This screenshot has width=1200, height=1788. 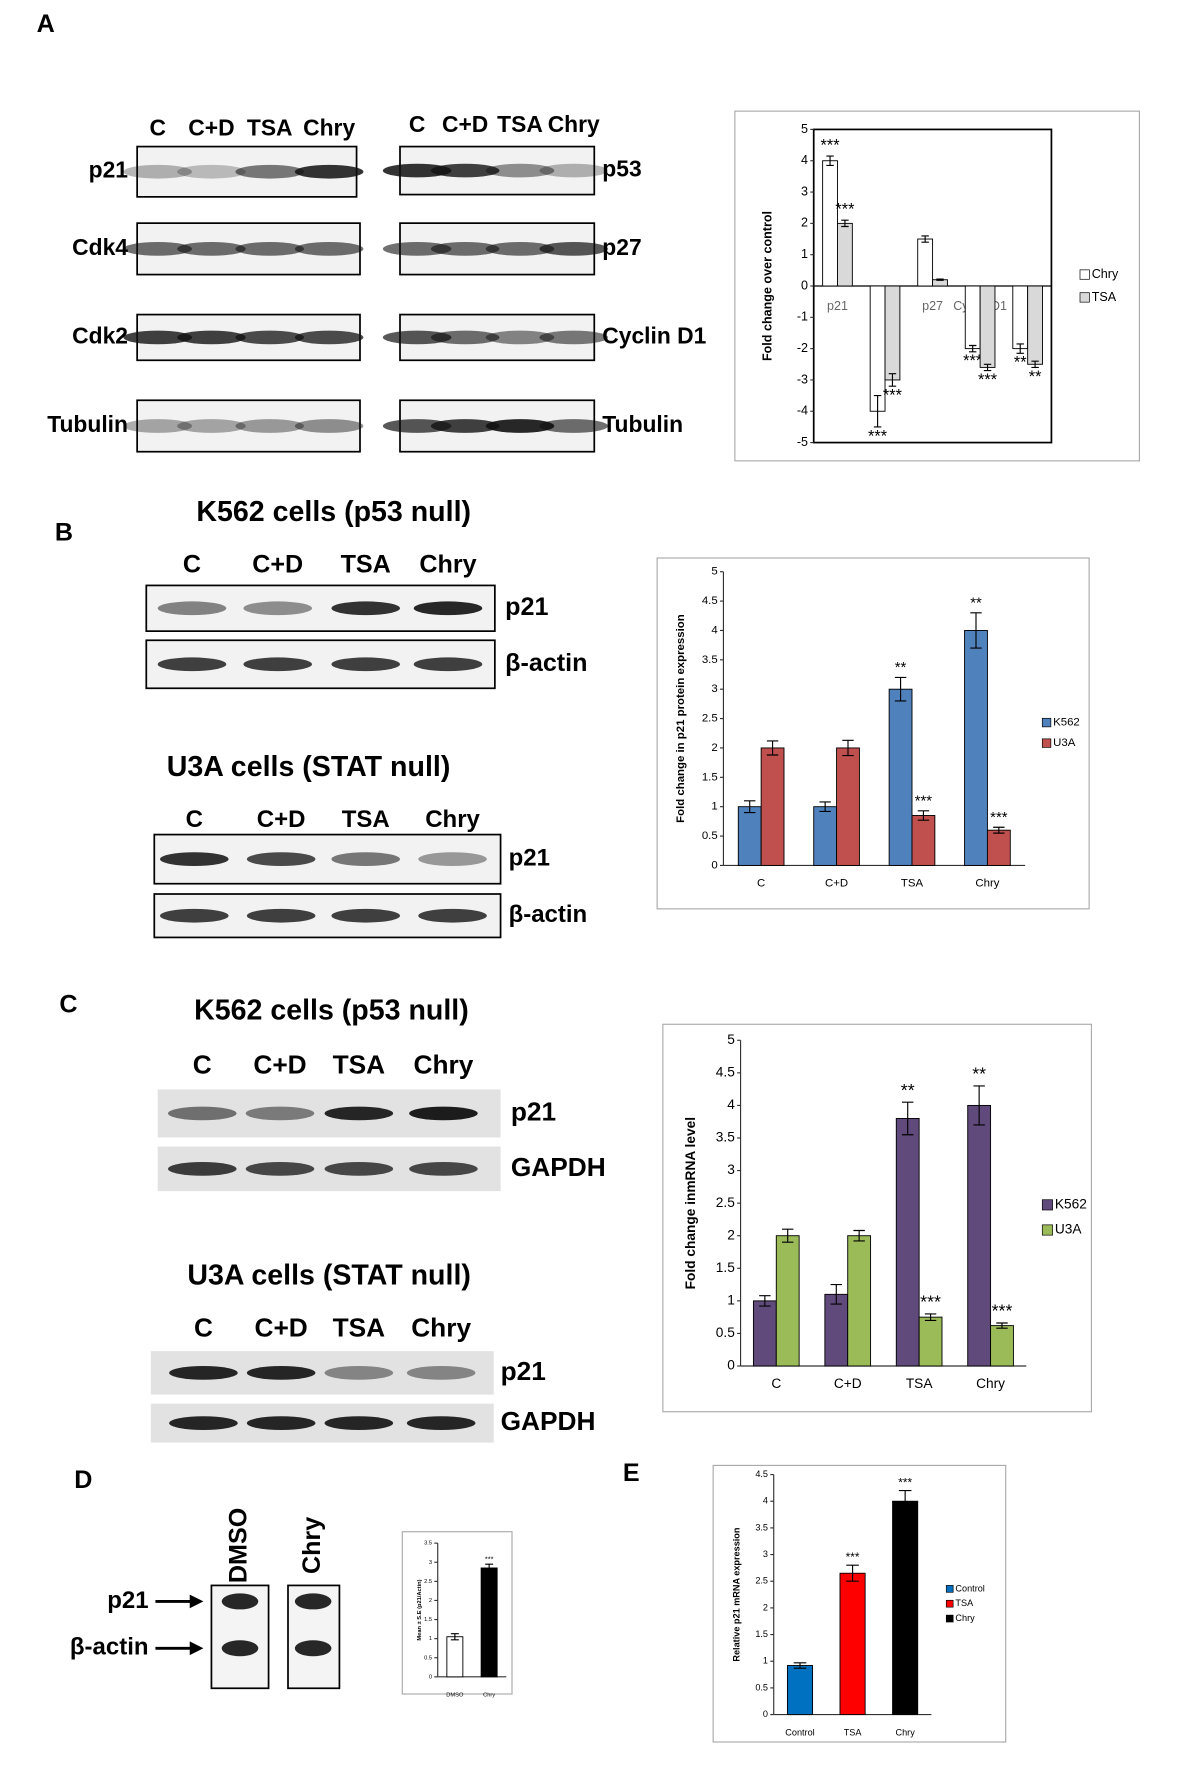 I want to click on significance: **, so click(x=979, y=1074).